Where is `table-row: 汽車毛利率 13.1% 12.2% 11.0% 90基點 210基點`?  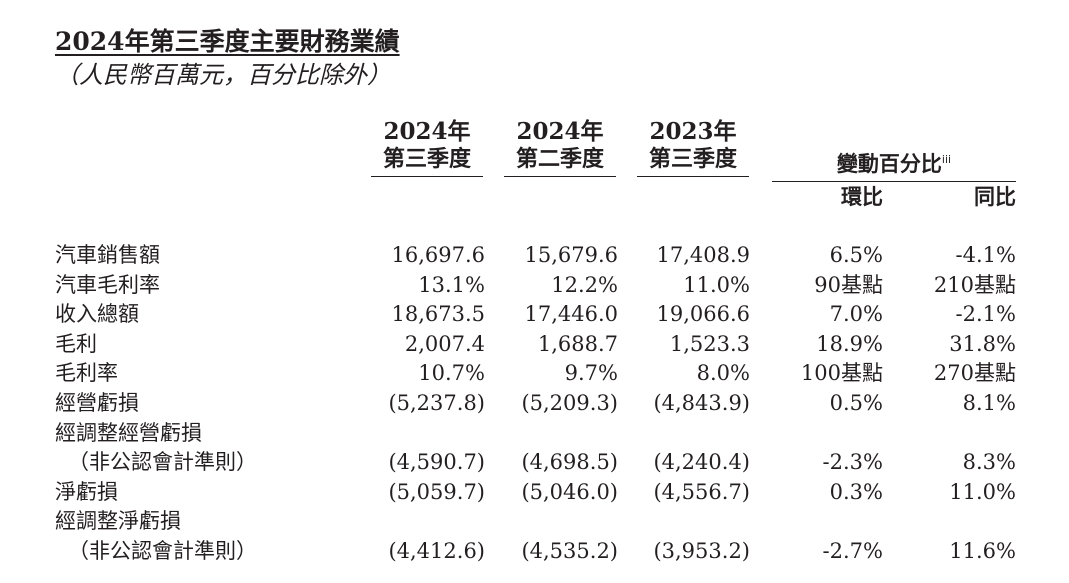 table-row: 汽車毛利率 13.1% 12.2% 11.0% 90基點 210基點 is located at coordinates (534, 285).